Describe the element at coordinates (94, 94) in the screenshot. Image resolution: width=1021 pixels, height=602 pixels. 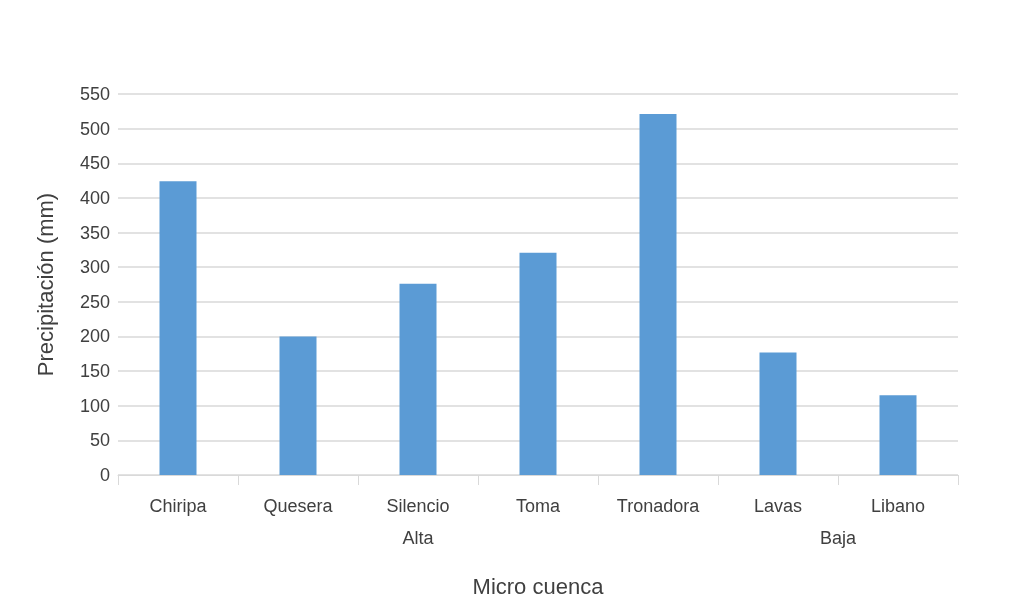
I see `y-tick-label: 550` at that location.